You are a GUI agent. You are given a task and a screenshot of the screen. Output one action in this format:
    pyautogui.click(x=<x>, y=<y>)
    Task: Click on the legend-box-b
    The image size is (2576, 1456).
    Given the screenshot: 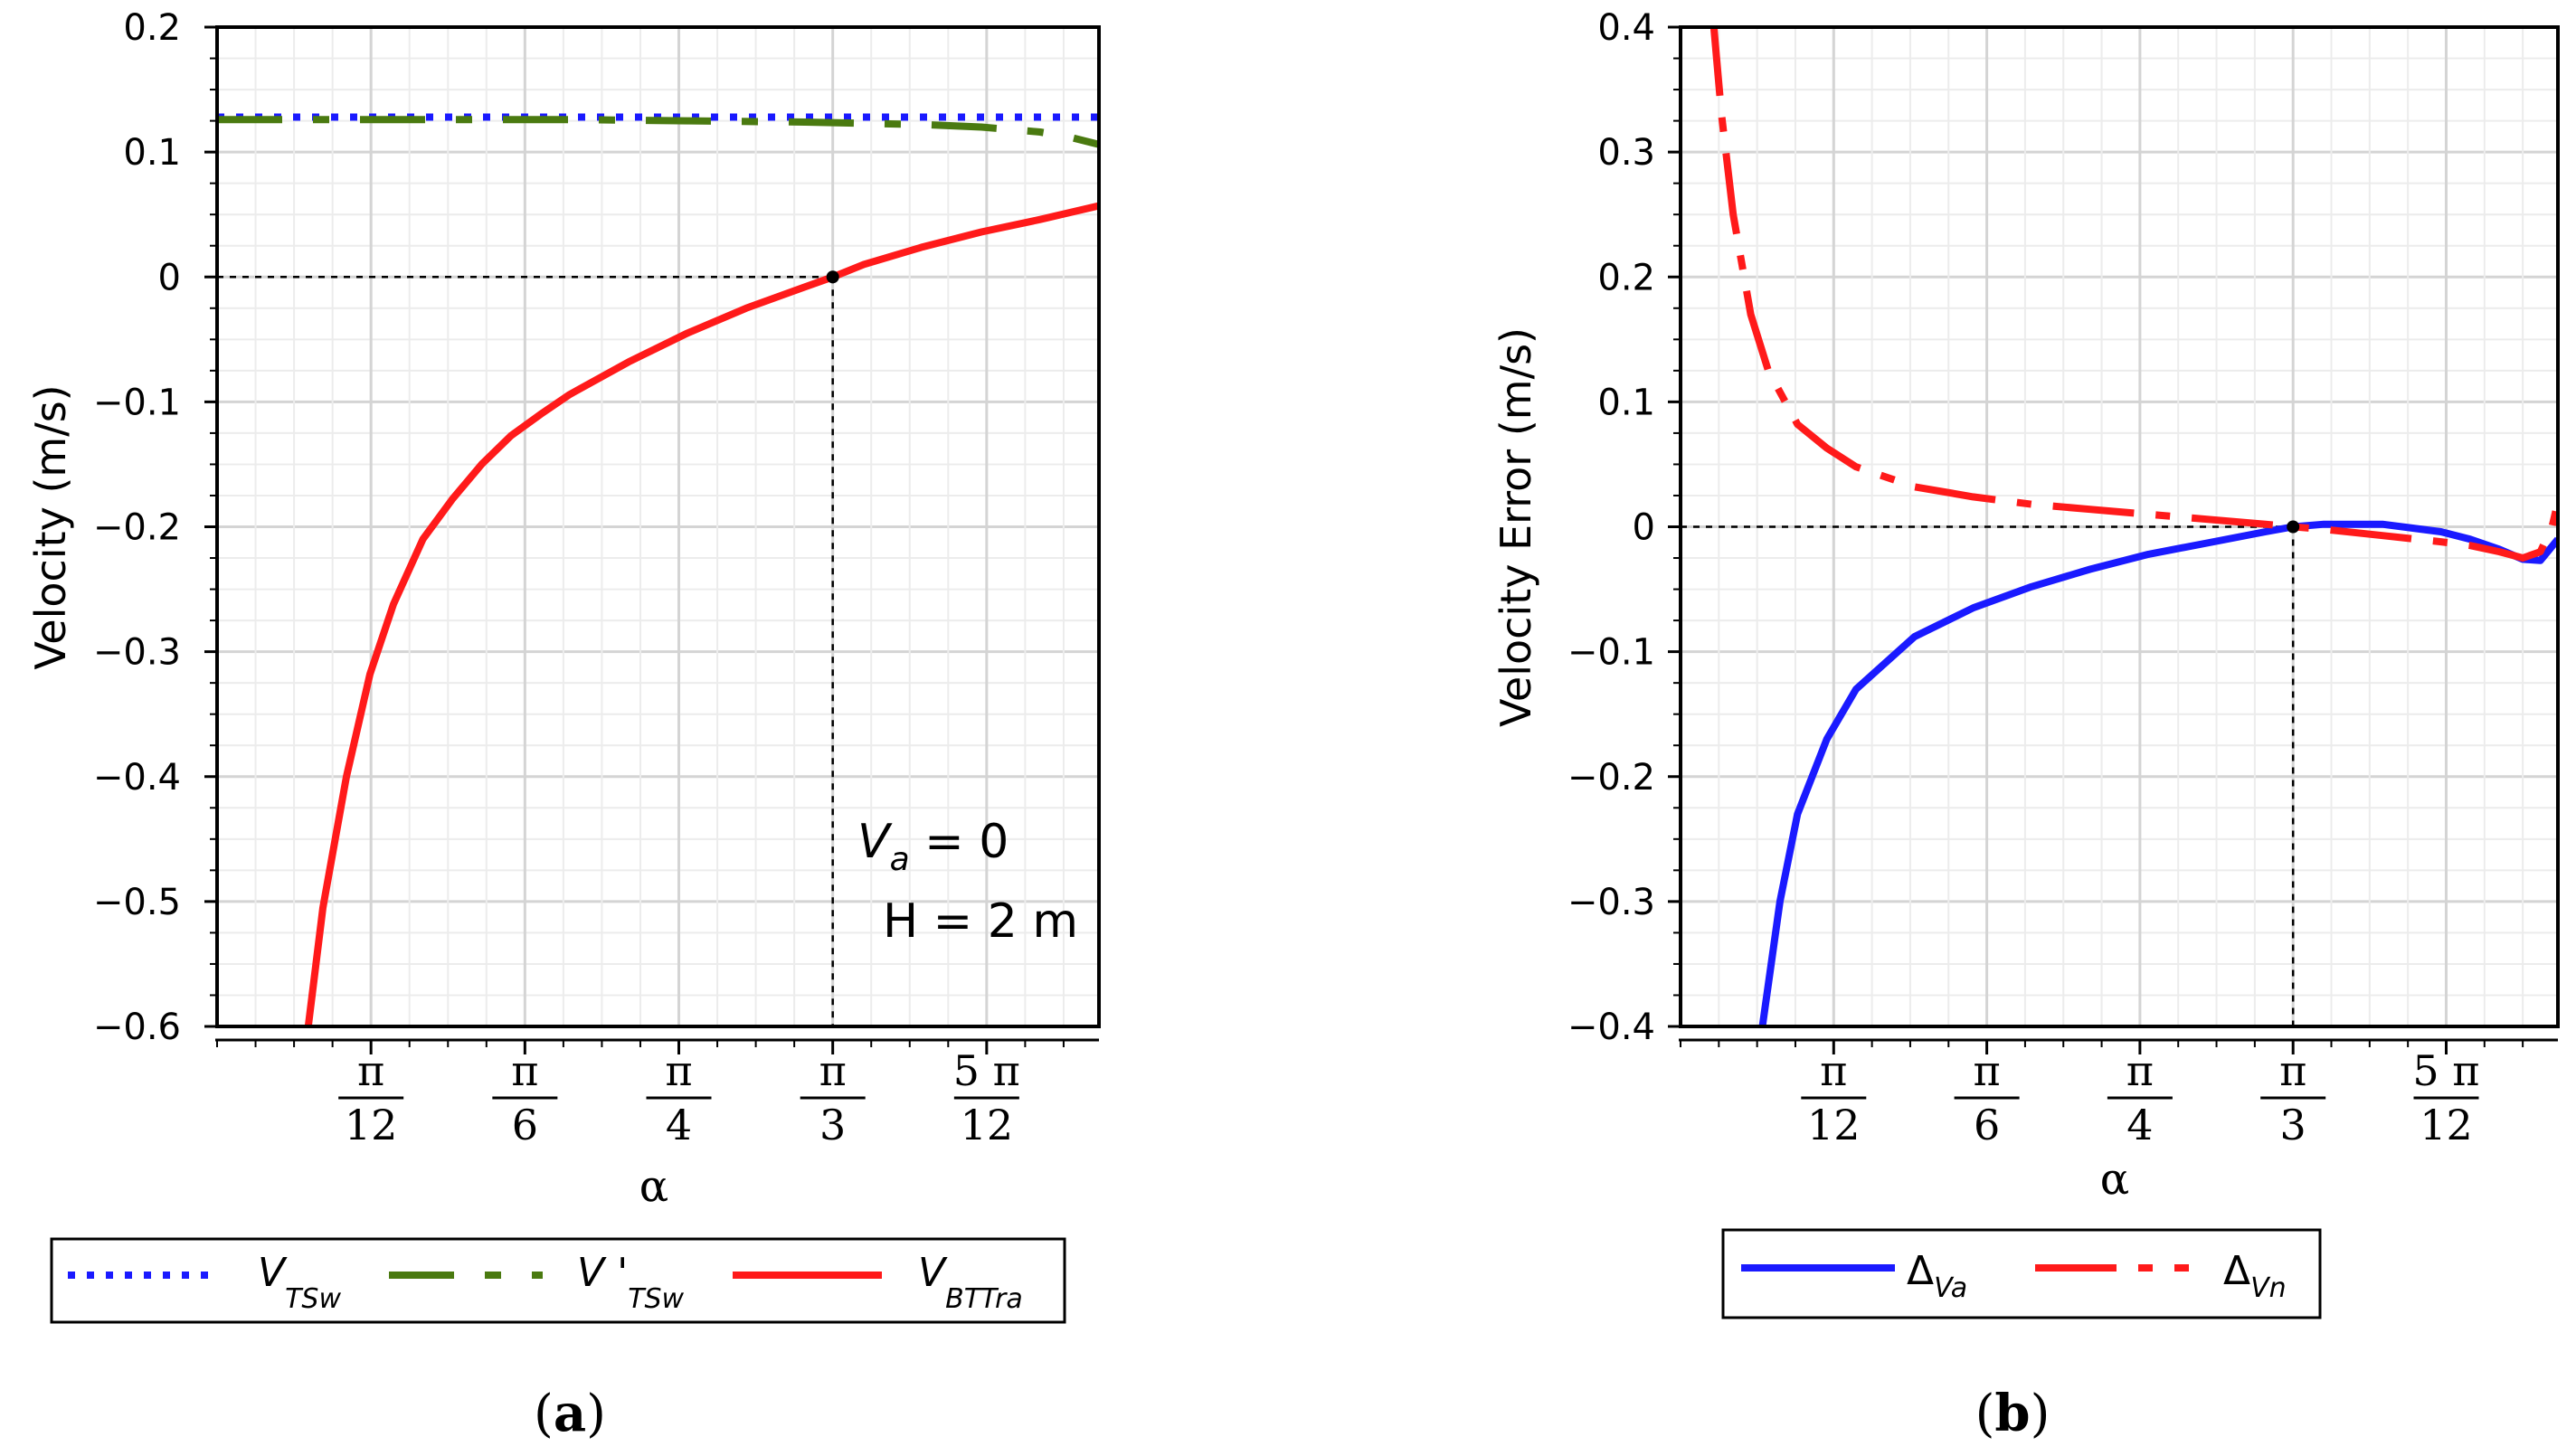 What is the action you would take?
    pyautogui.click(x=2022, y=1273)
    